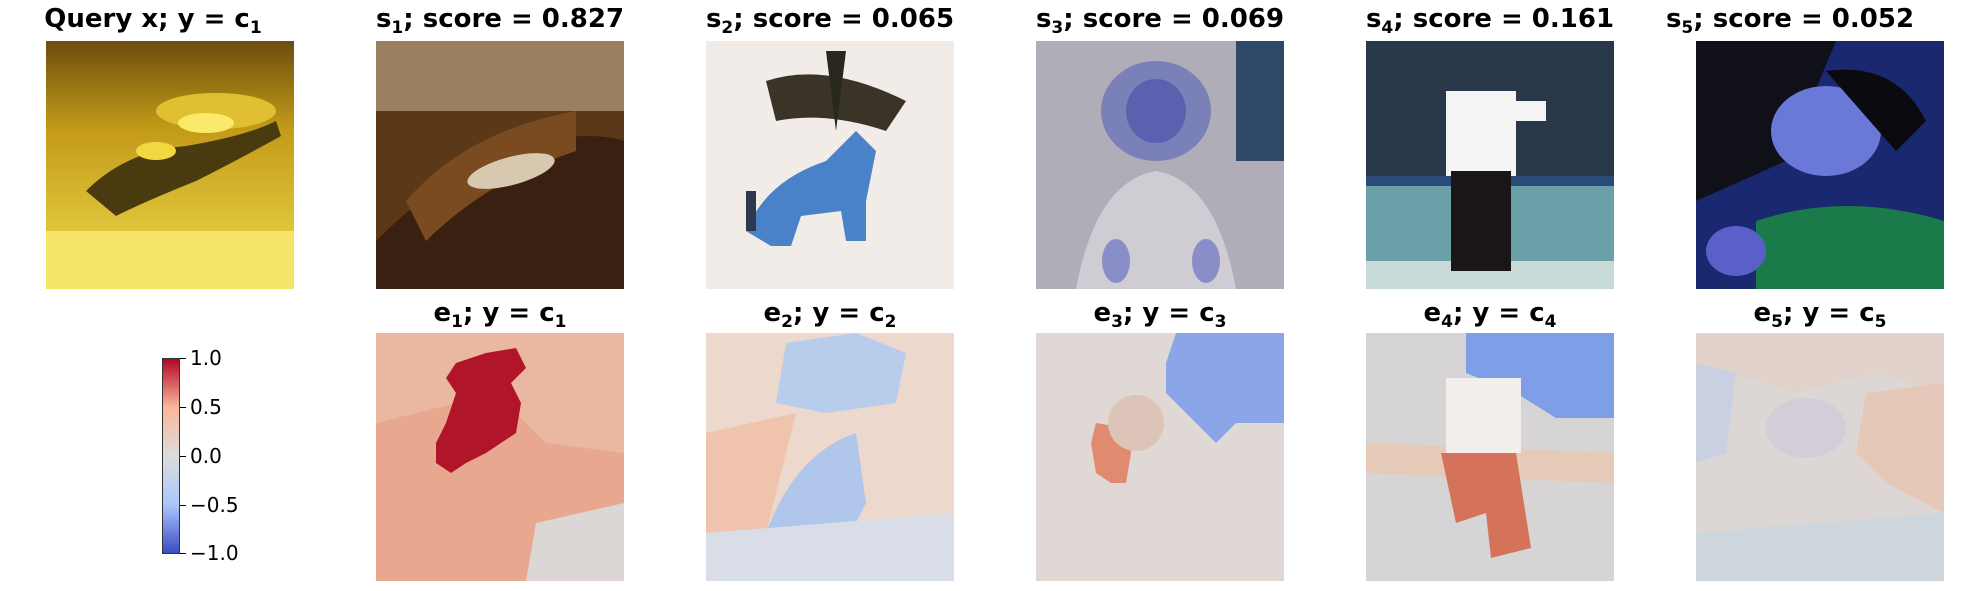 The width and height of the screenshot is (1963, 591). Describe the element at coordinates (560, 322) in the screenshot. I see `title-sub2: 1` at that location.